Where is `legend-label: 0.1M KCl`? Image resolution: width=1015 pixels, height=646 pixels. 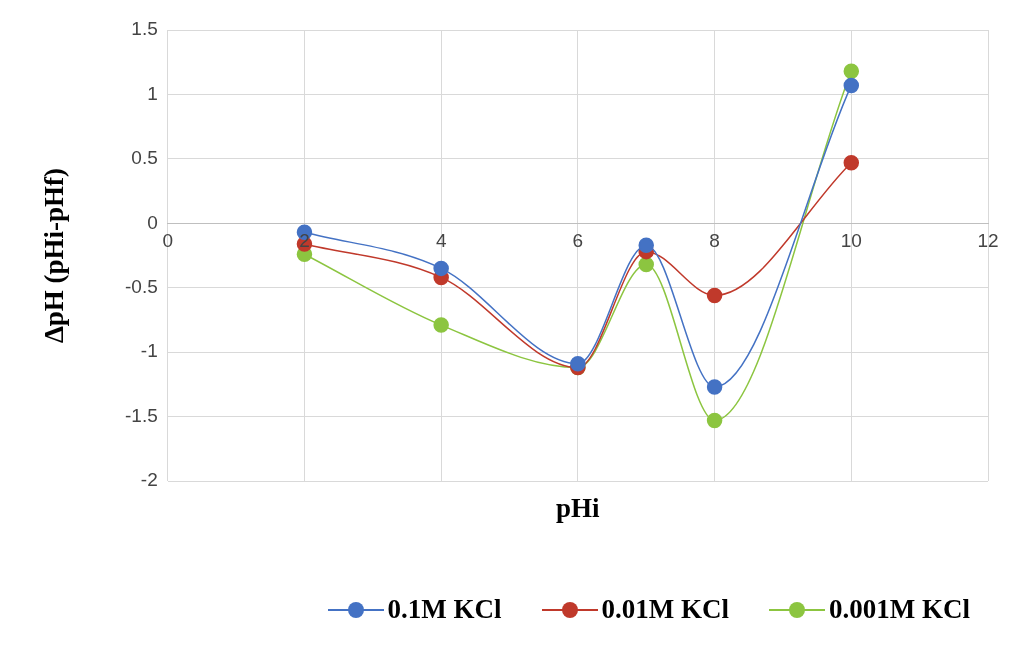 legend-label: 0.1M KCl is located at coordinates (444, 609).